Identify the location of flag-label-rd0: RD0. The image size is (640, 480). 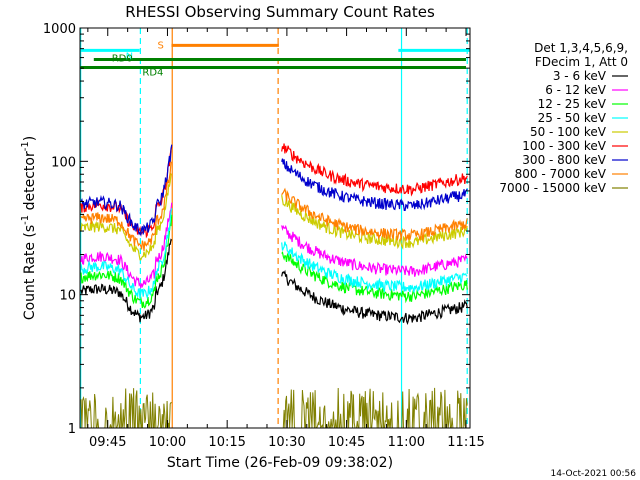
(122, 59).